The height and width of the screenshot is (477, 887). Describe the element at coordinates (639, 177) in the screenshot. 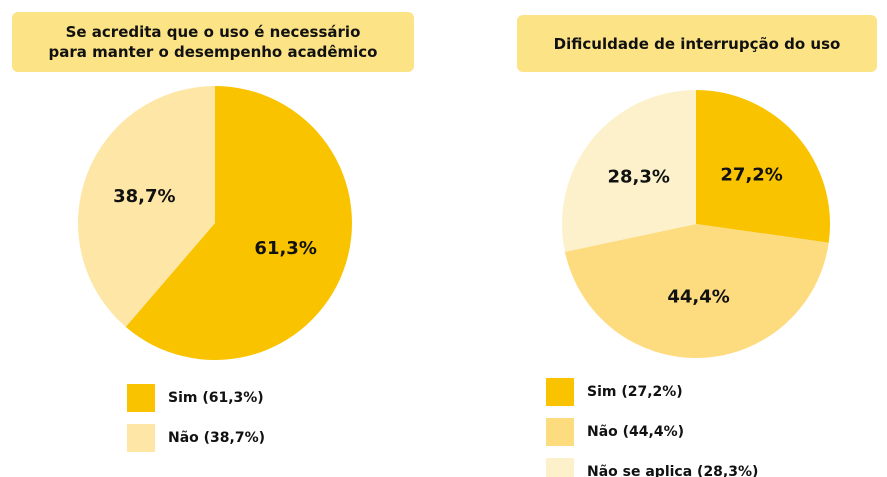

I see `value-label: 28,3%` at that location.